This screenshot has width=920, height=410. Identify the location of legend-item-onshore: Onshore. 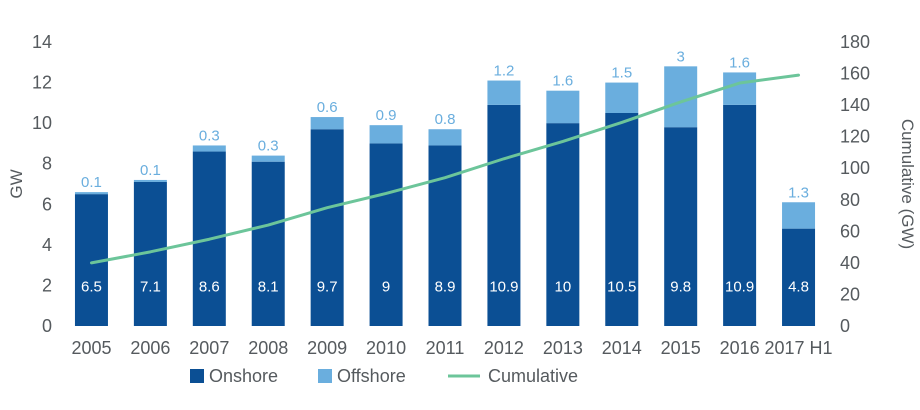
(234, 376).